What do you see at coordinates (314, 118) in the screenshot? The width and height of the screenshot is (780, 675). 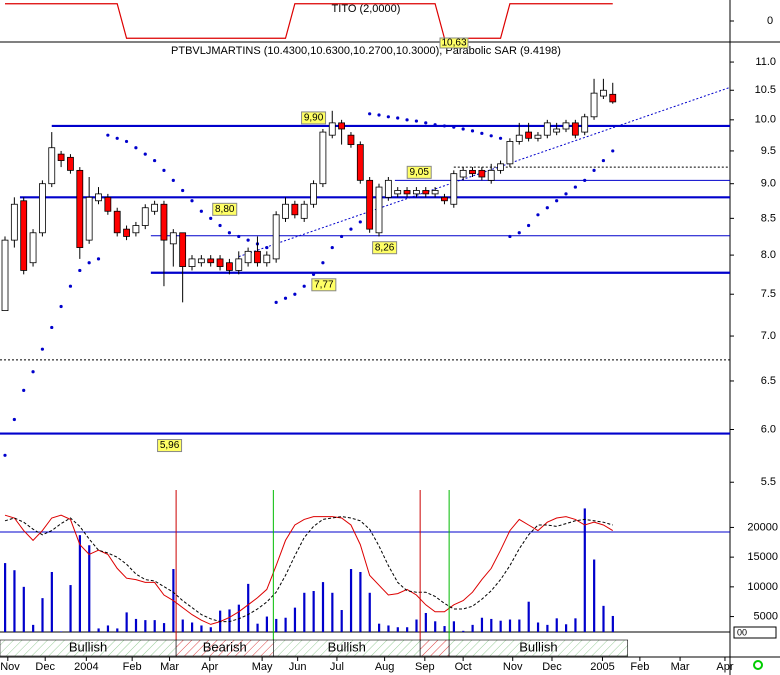 I see `level-label: 9,90` at bounding box center [314, 118].